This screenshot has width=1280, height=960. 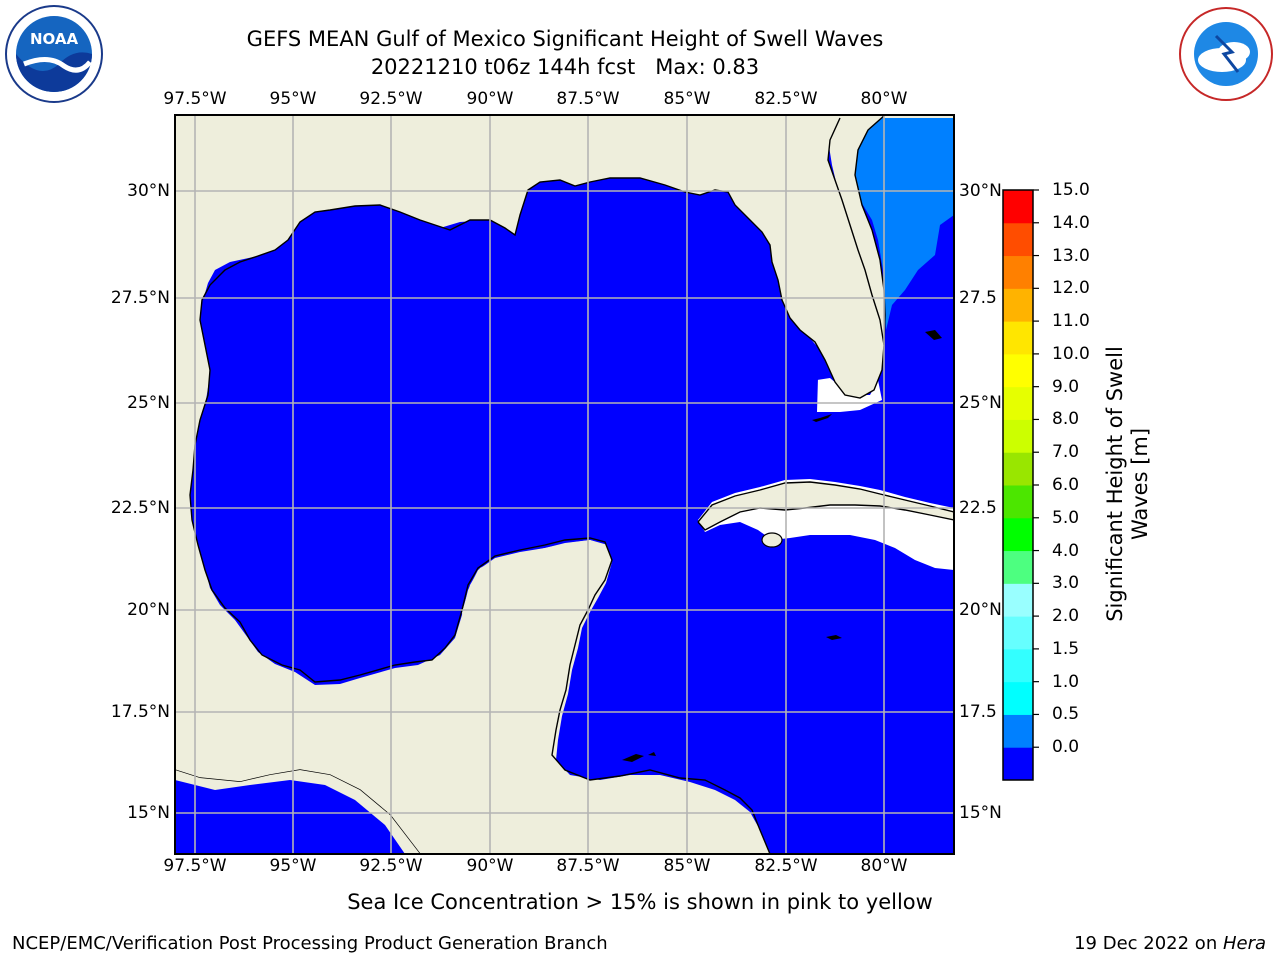 What do you see at coordinates (1244, 943) in the screenshot?
I see `footer-host: Hera` at bounding box center [1244, 943].